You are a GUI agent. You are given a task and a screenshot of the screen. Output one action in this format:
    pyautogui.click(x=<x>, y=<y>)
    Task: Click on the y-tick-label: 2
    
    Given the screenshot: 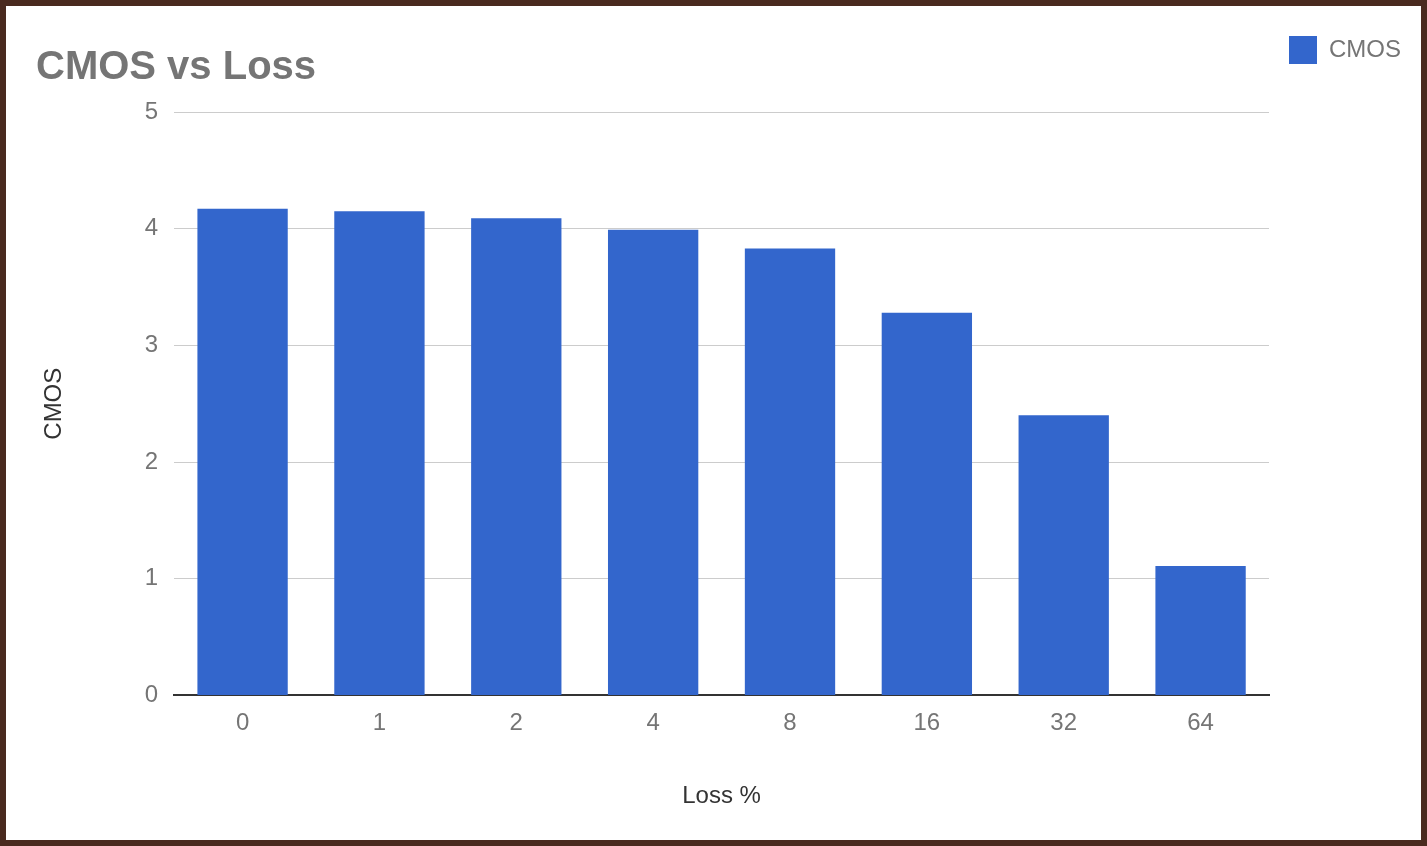 What is the action you would take?
    pyautogui.click(x=151, y=460)
    